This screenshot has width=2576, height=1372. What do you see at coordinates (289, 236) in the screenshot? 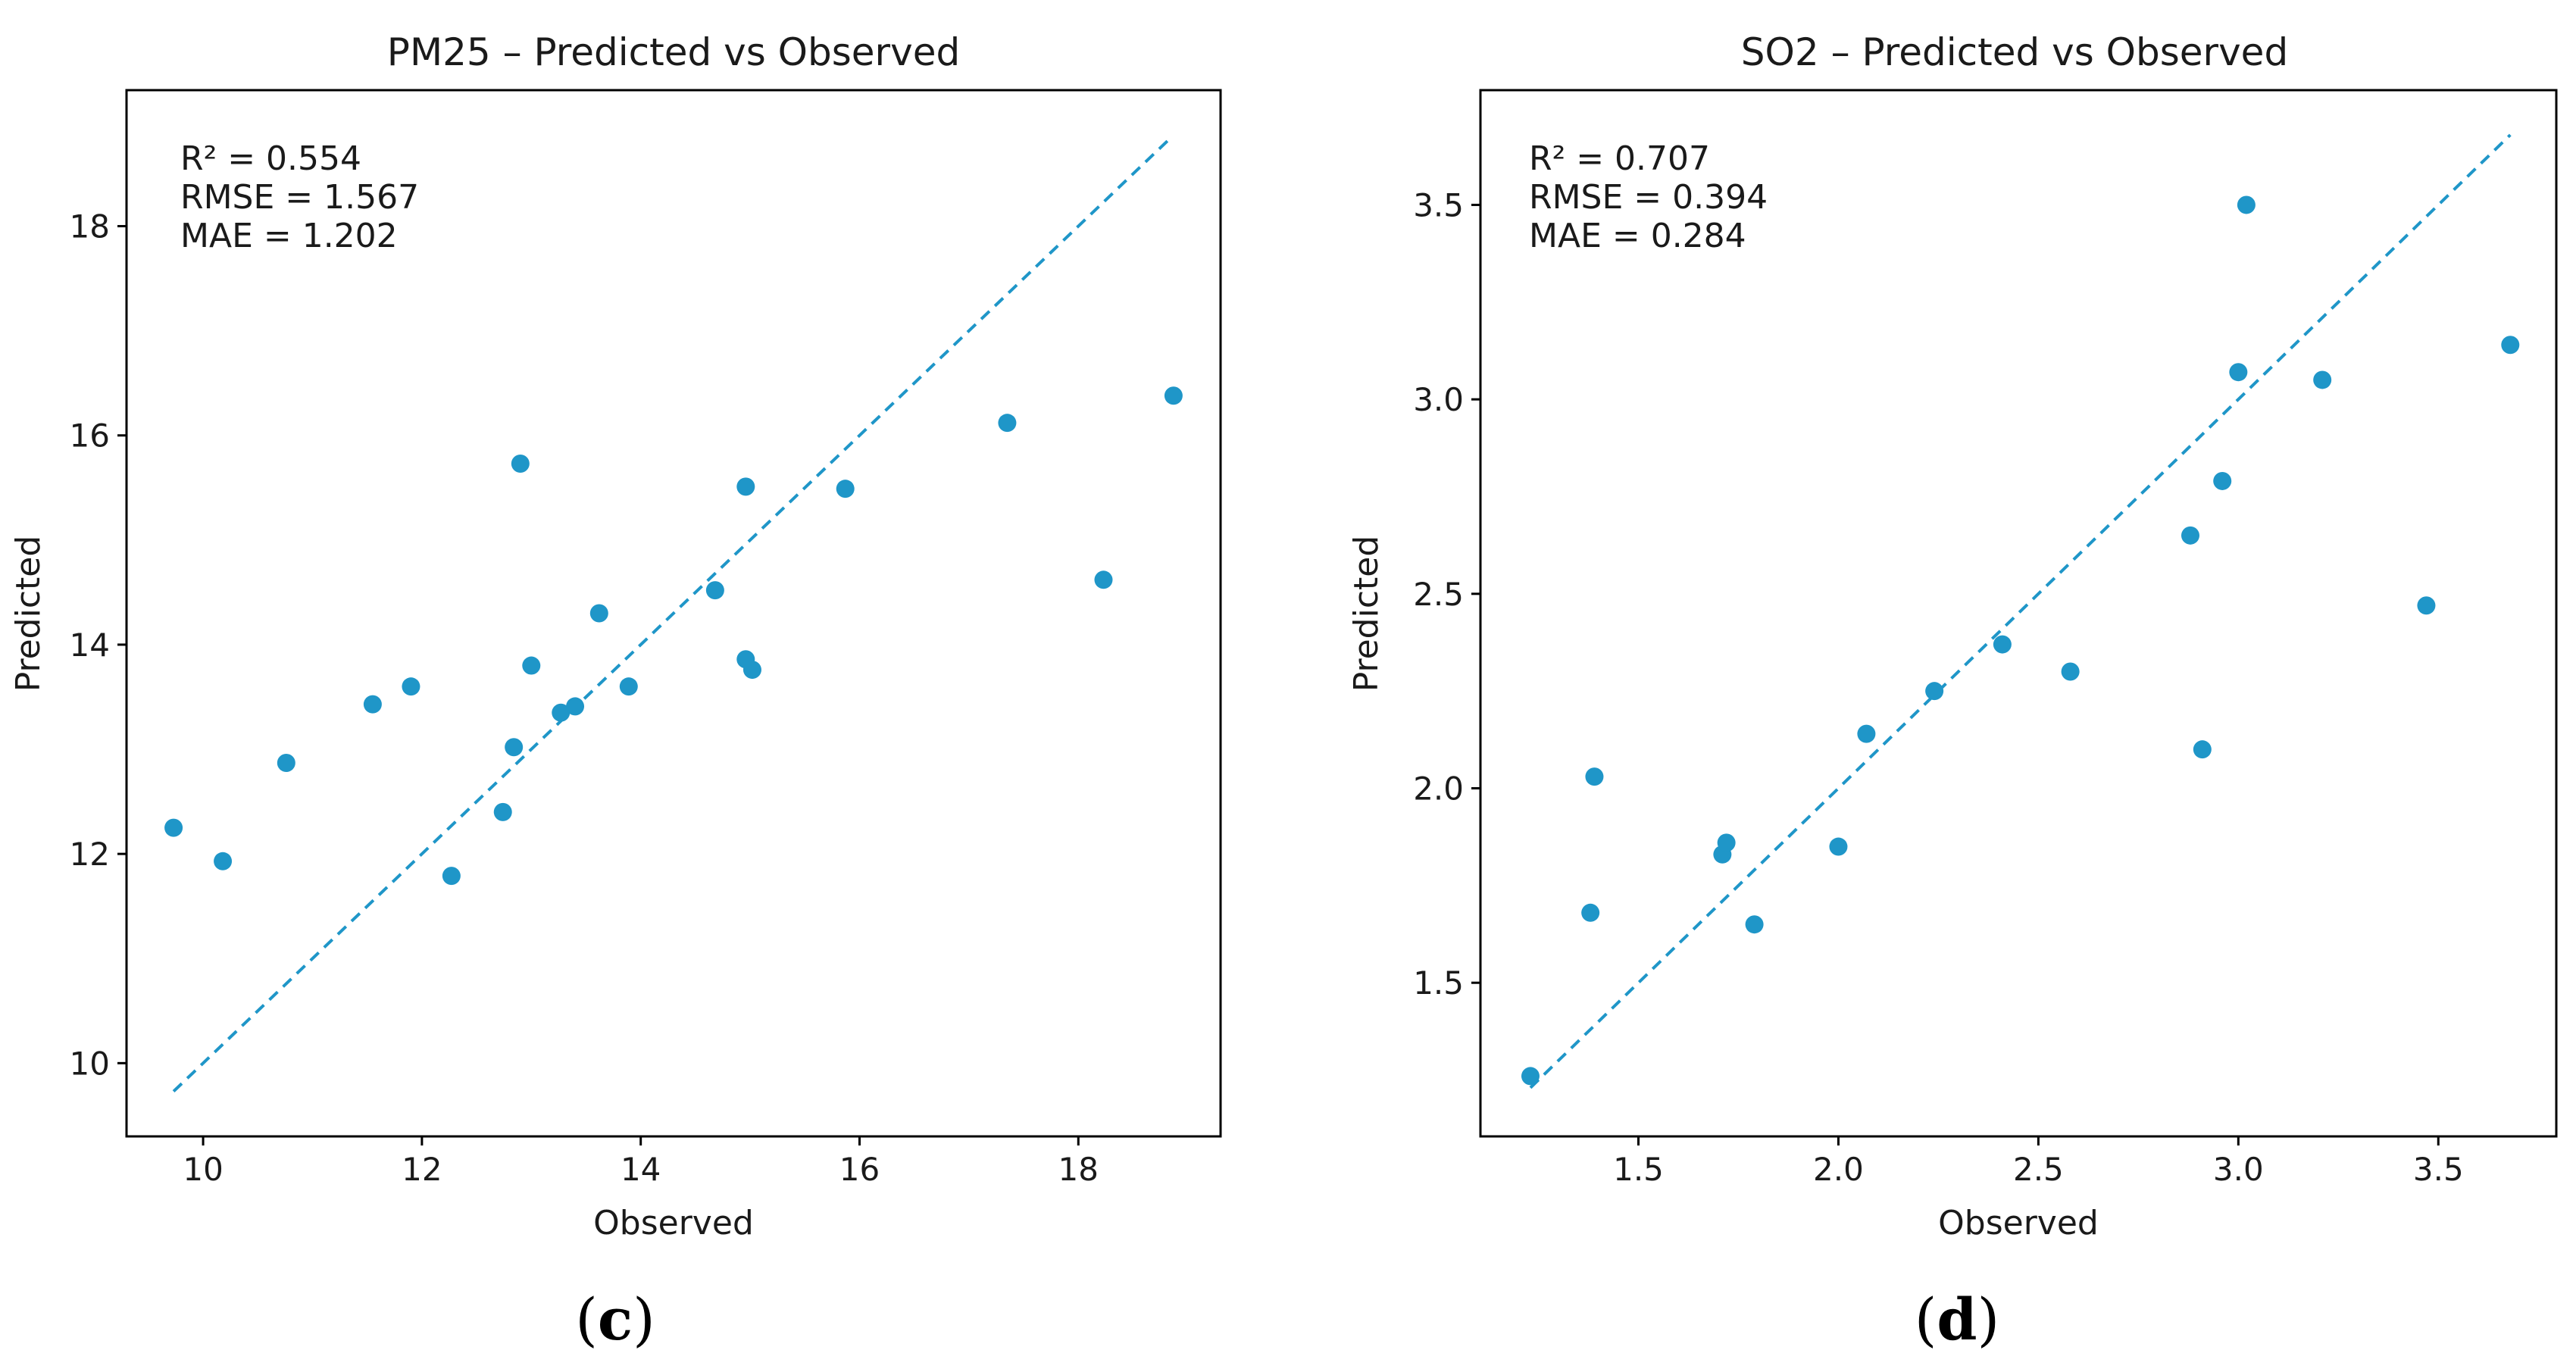
I see `mae-stat: MAE = 1.202` at bounding box center [289, 236].